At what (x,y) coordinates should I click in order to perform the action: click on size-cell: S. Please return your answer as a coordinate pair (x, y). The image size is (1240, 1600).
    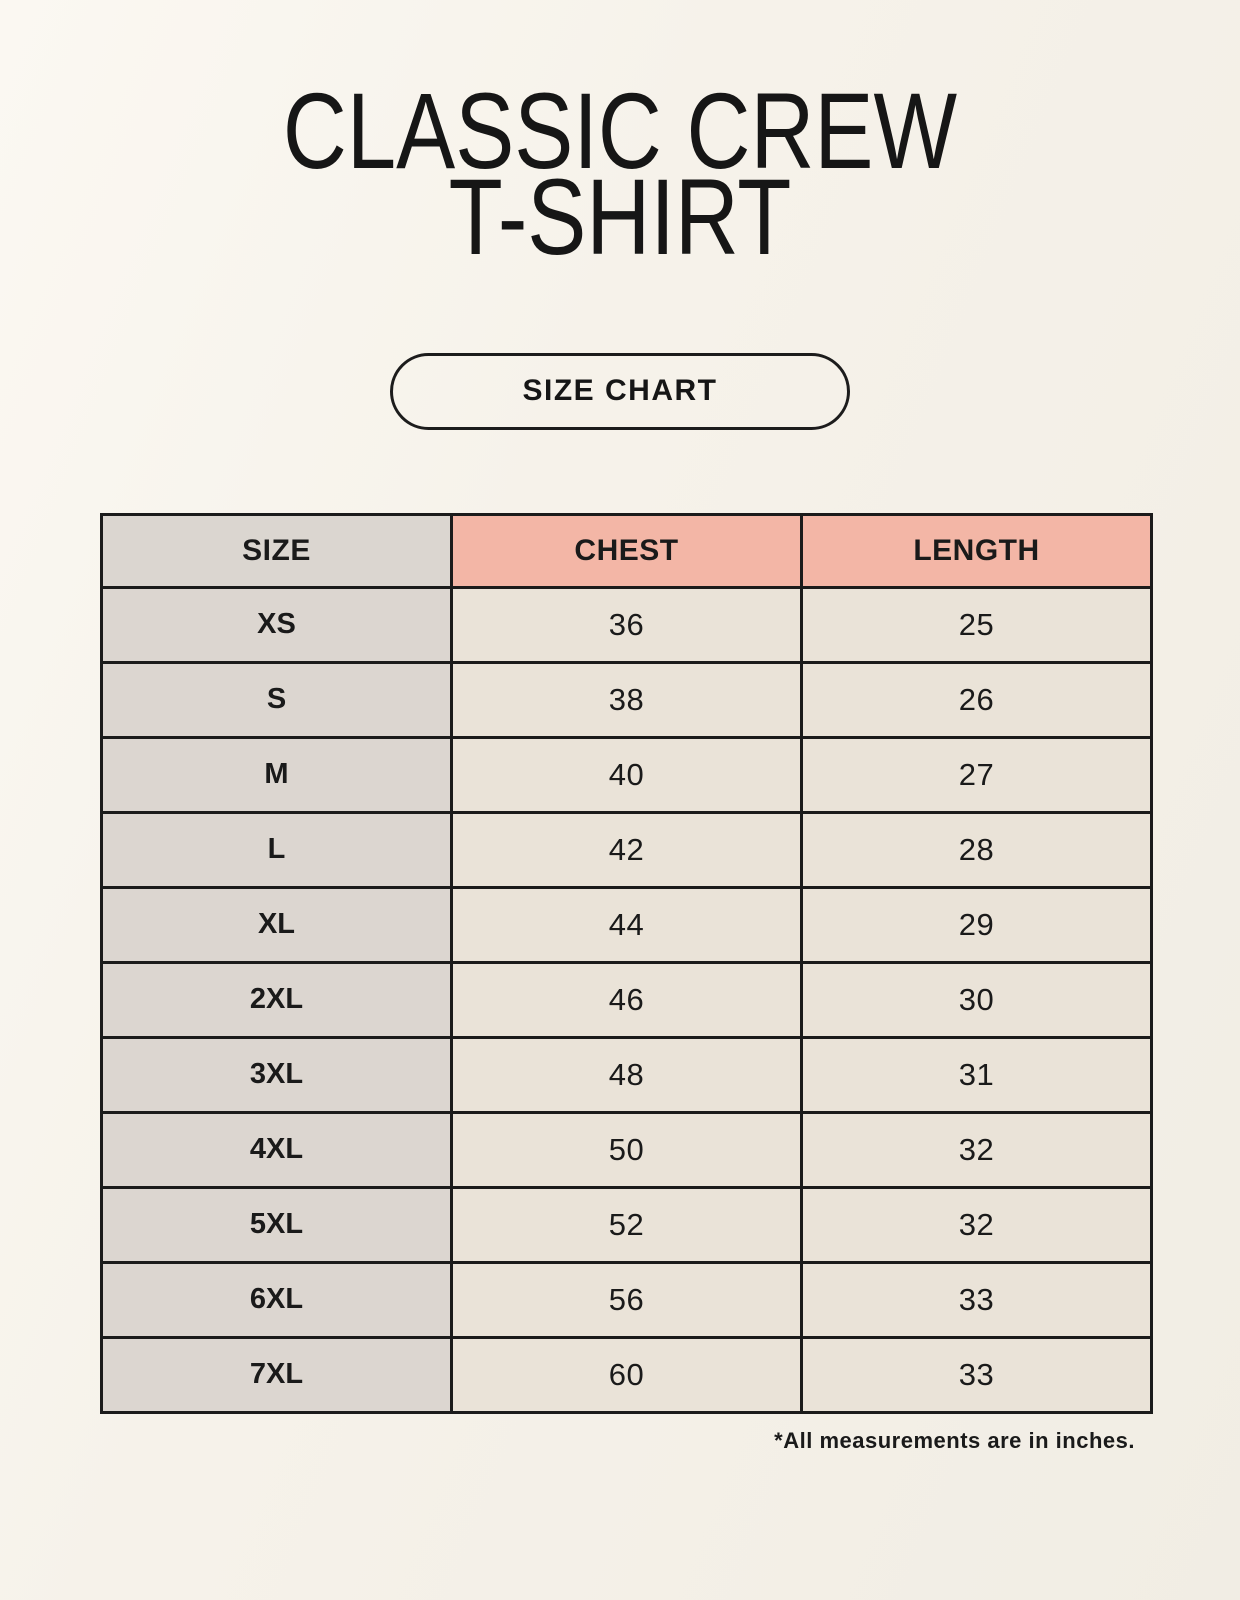
    Looking at the image, I should click on (276, 699).